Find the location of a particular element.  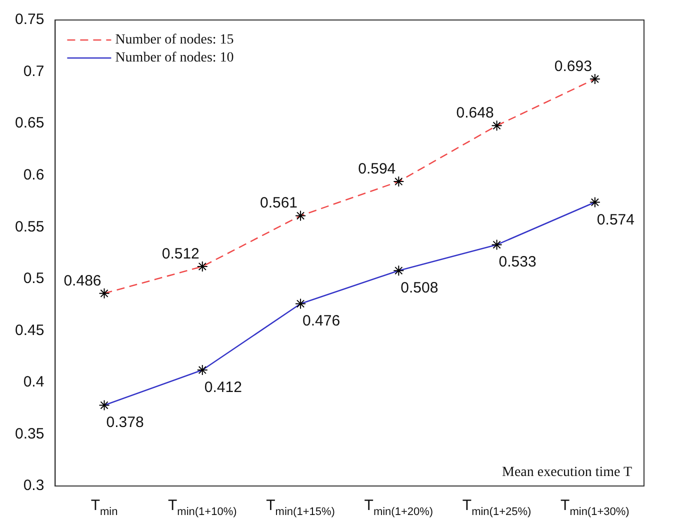

data-label: 0.533 is located at coordinates (517, 262).